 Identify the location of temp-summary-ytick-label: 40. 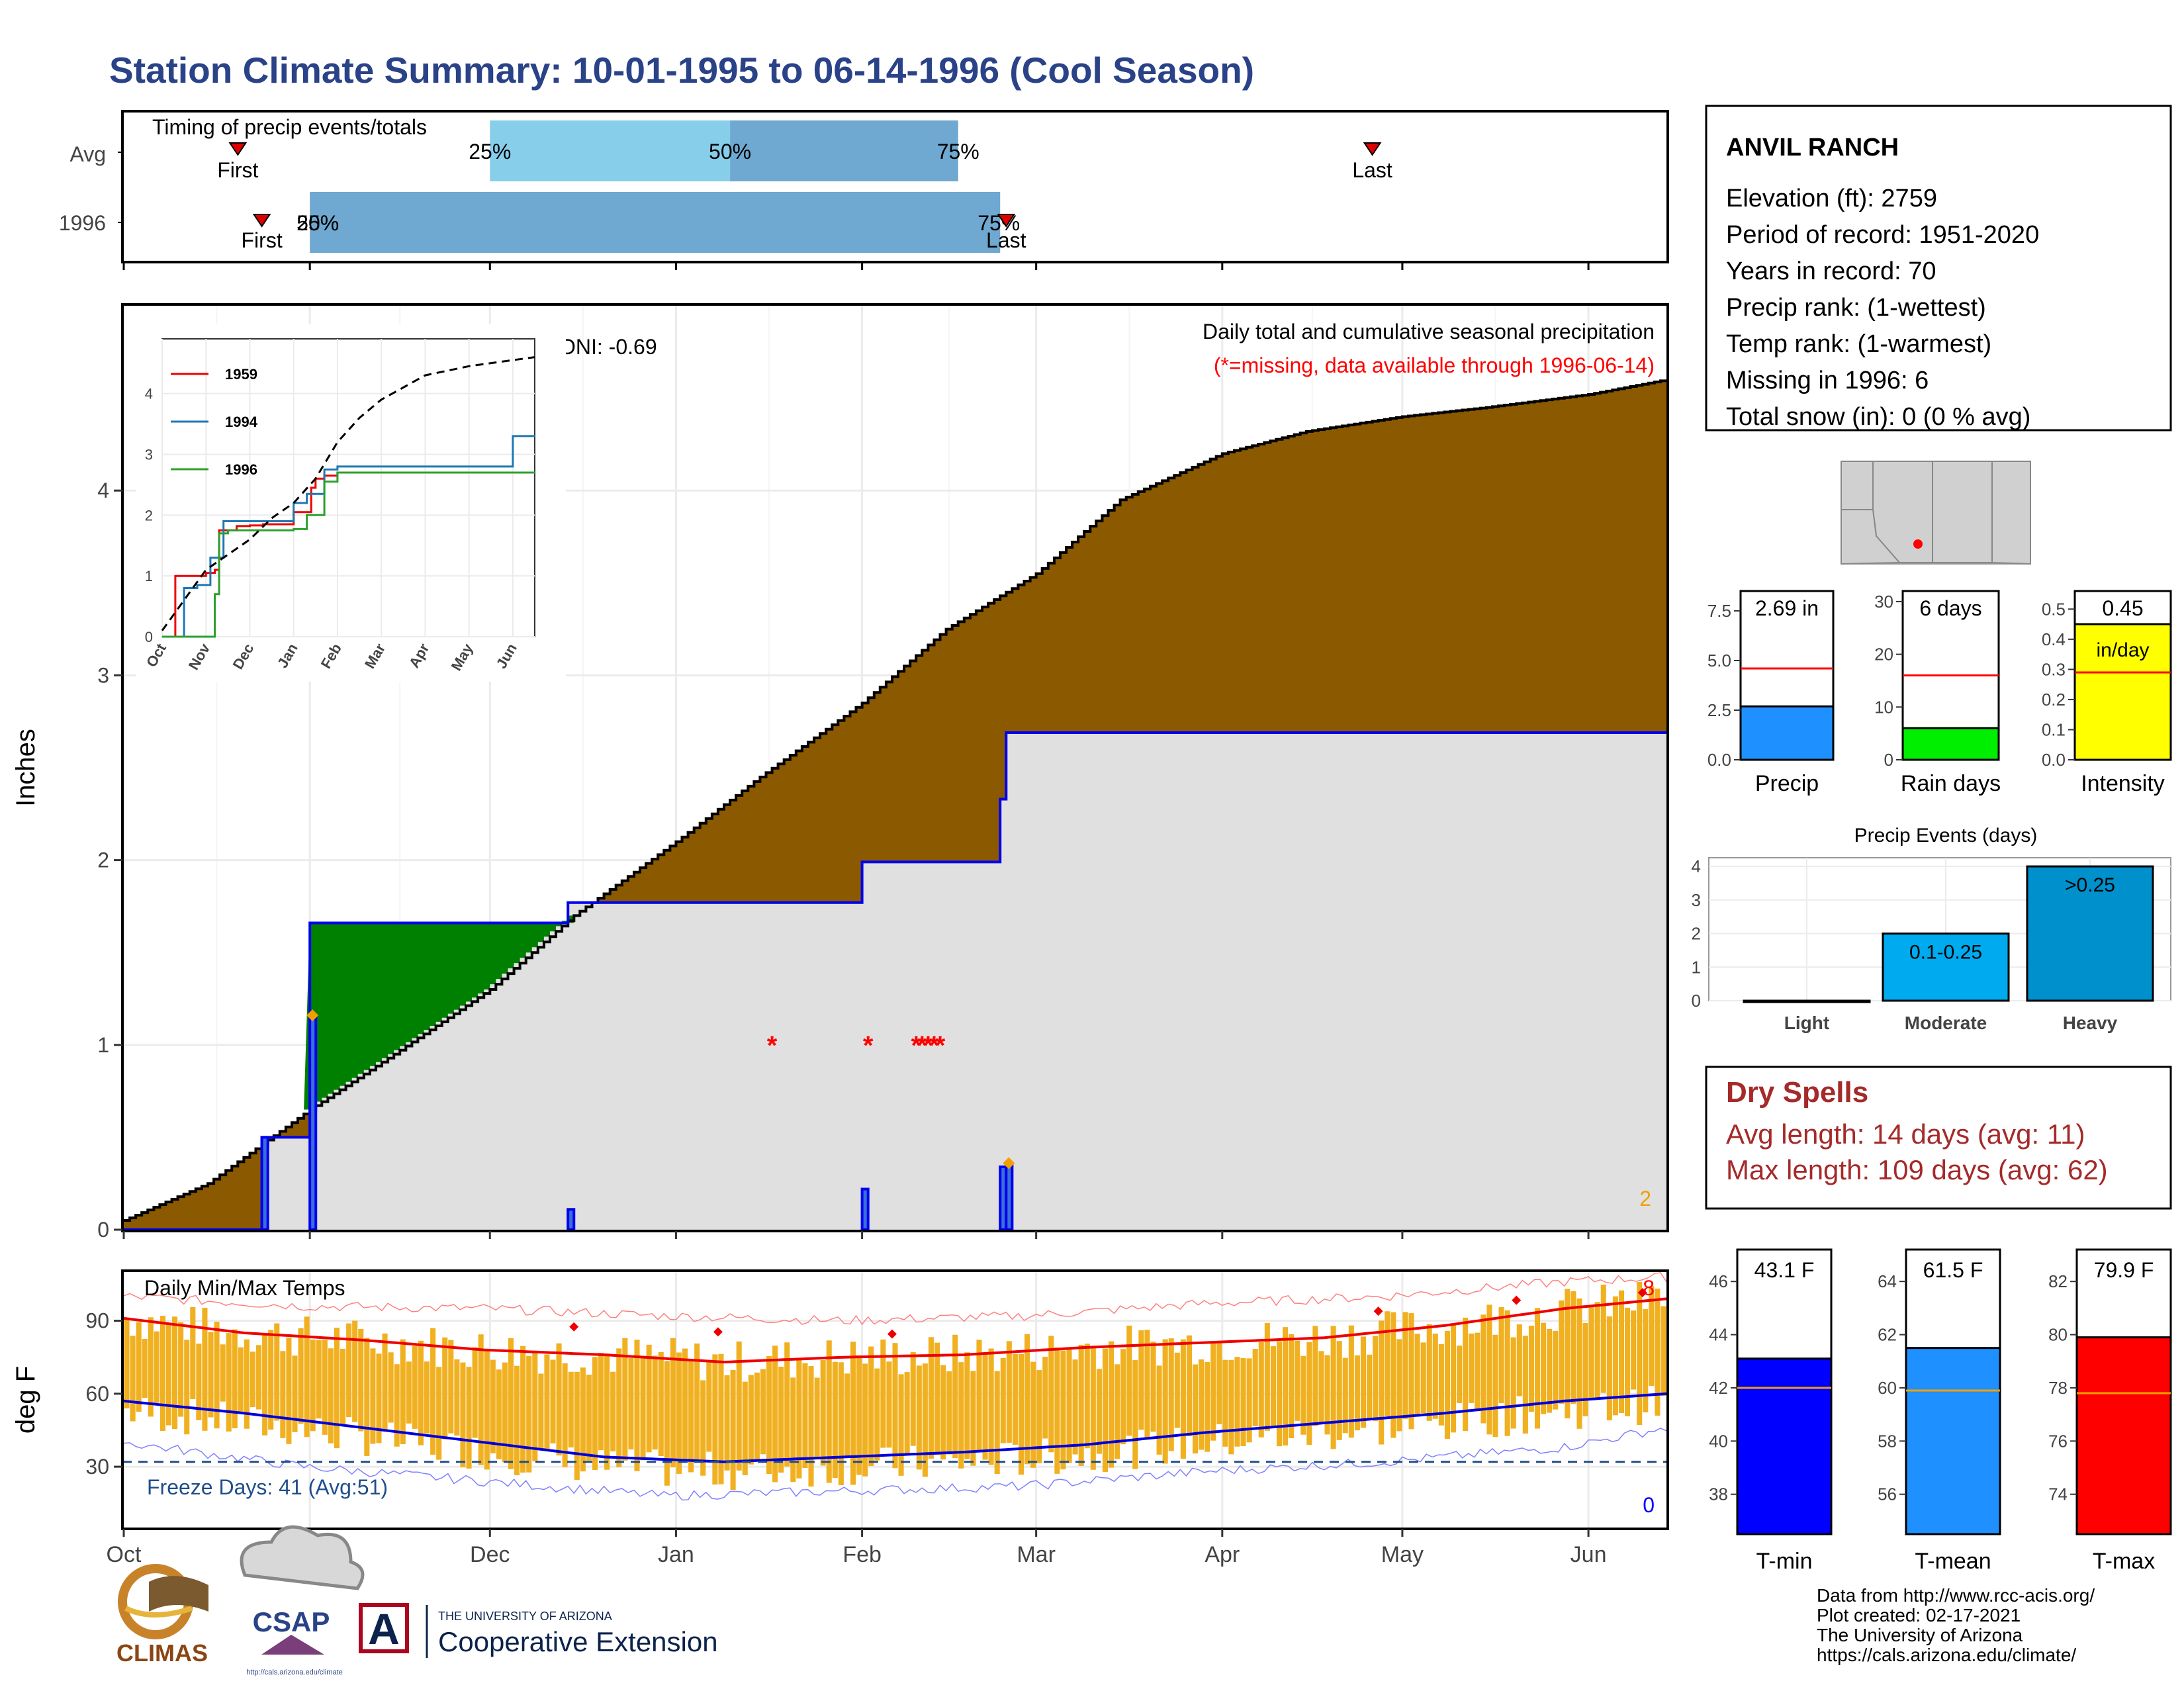
(1718, 1441).